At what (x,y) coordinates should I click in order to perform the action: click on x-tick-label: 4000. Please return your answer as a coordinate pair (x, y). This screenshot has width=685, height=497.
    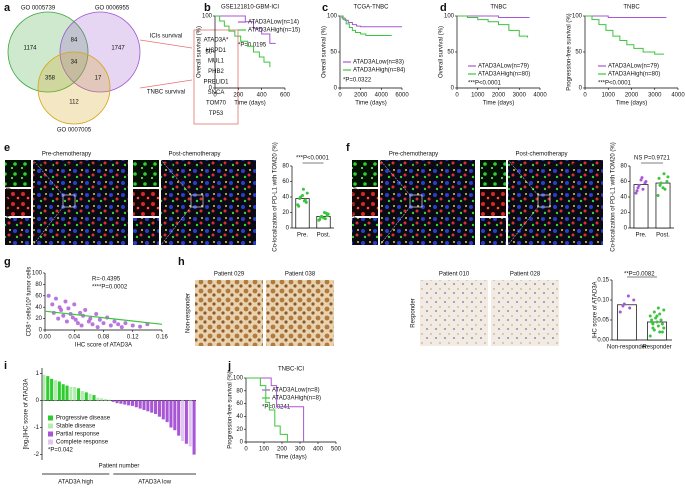
    Looking at the image, I should click on (382, 96).